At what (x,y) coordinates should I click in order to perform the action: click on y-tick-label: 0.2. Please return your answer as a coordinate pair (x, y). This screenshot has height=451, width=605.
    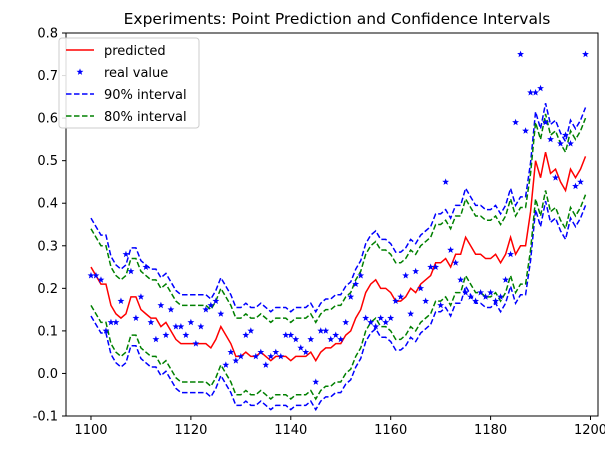
    Looking at the image, I should click on (47, 289).